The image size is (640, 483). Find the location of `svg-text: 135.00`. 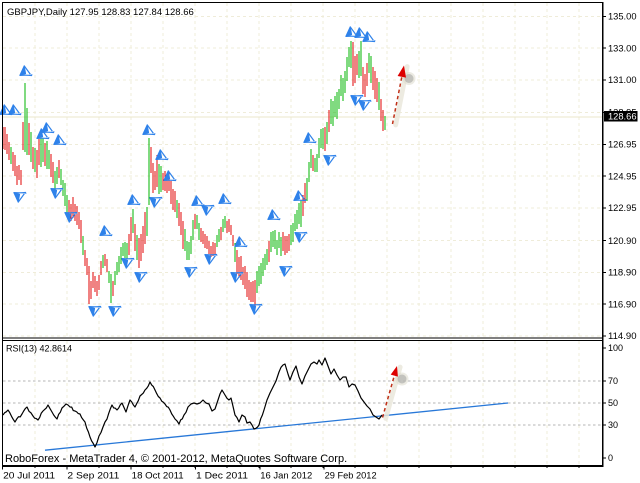

svg-text: 135.00 is located at coordinates (622, 17).